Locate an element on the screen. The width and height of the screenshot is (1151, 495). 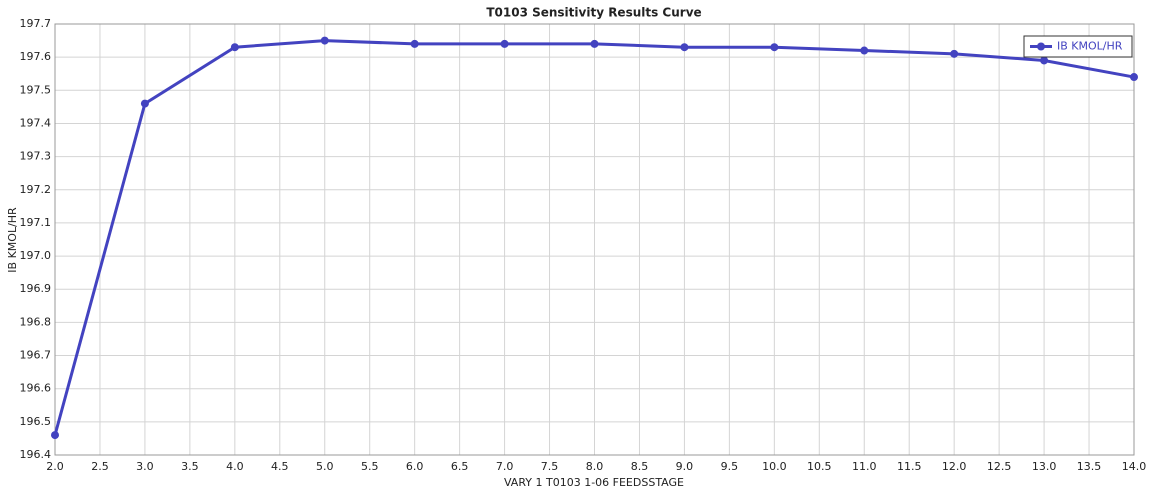
x-tick-label: 3.5 is located at coordinates (190, 466).